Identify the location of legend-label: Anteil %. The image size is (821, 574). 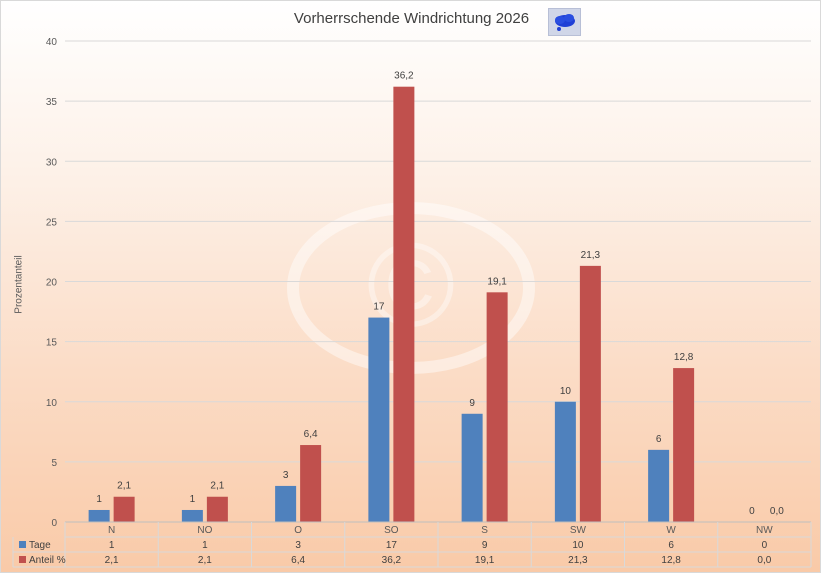
(47, 560).